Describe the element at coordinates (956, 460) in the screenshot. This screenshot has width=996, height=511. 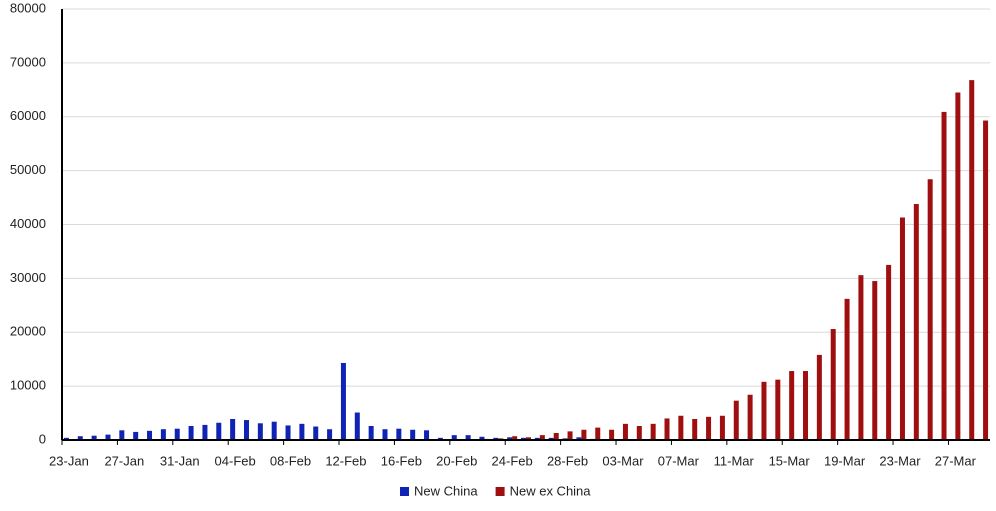
I see `x-tick-label: 27-Mar` at that location.